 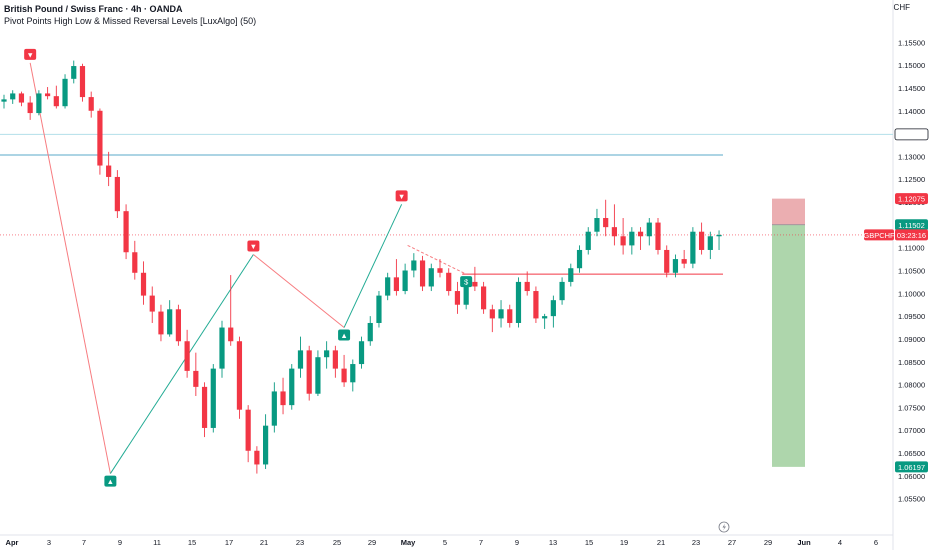 I want to click on pivot-high-marker: ▼, so click(x=30, y=54).